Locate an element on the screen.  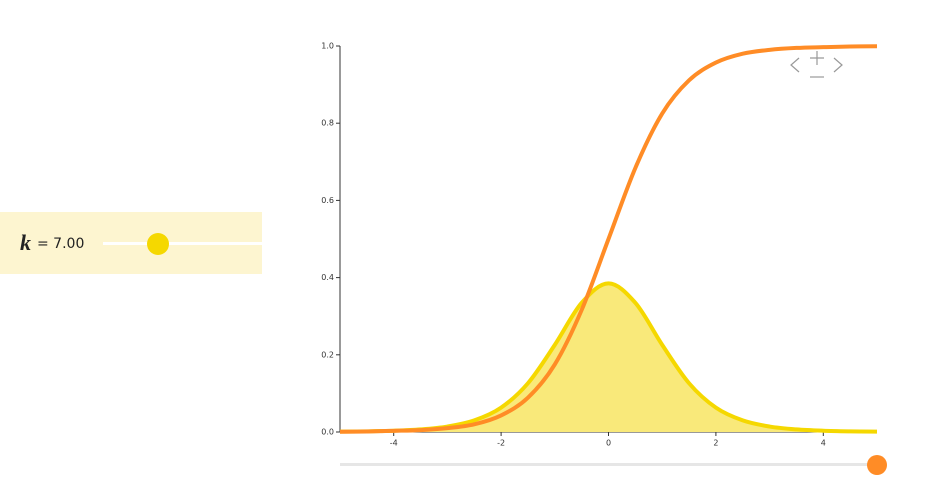
zoom-controls is located at coordinates (816, 64).